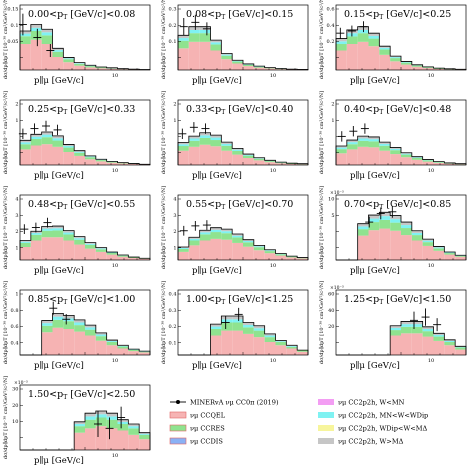 Image resolution: width=474 pixels, height=474 pixels. I want to click on y-tick-label: 3, so click(174, 216).